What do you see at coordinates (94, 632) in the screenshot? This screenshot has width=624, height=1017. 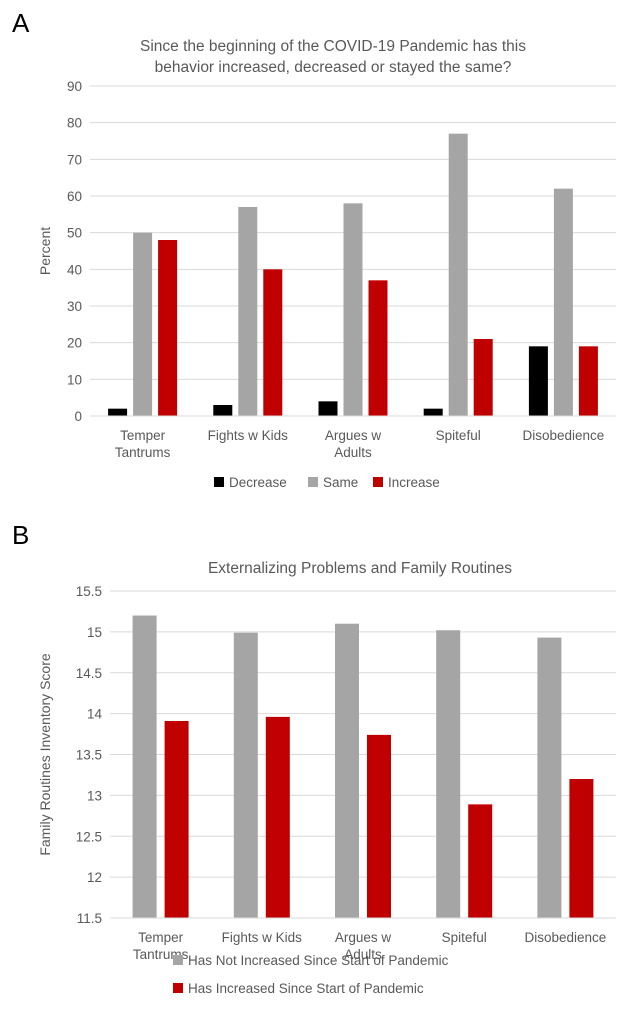 I see `y-tick-label: 15` at bounding box center [94, 632].